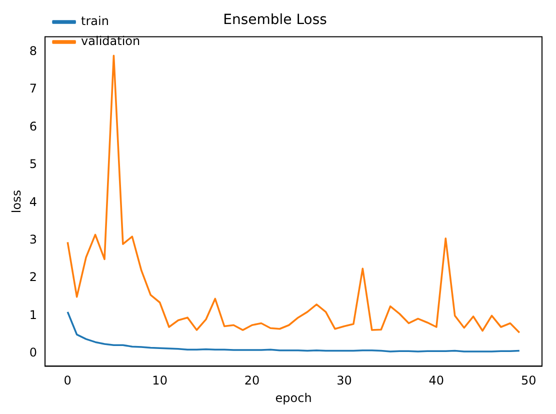  Describe the element at coordinates (436, 381) in the screenshot. I see `x-tick-label: 40` at that location.